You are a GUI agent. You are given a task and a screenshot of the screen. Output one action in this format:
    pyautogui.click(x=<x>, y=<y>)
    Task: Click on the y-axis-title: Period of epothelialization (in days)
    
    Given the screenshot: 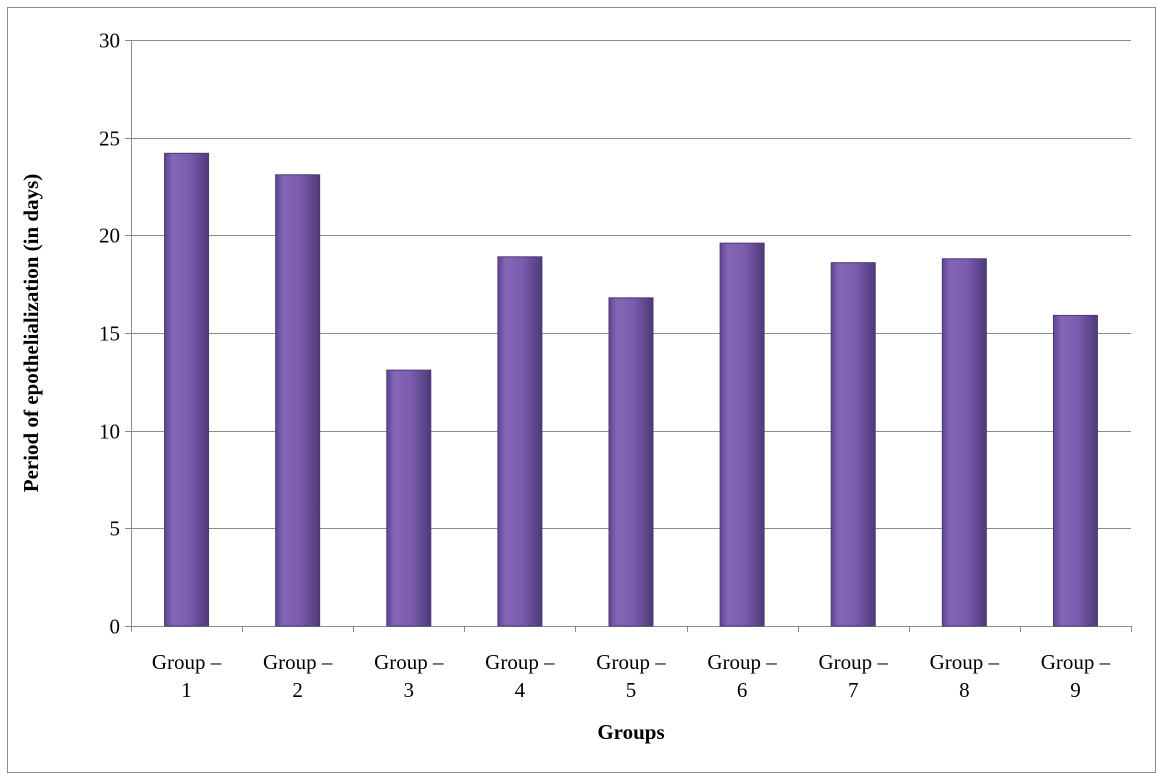 What is the action you would take?
    pyautogui.click(x=31, y=333)
    